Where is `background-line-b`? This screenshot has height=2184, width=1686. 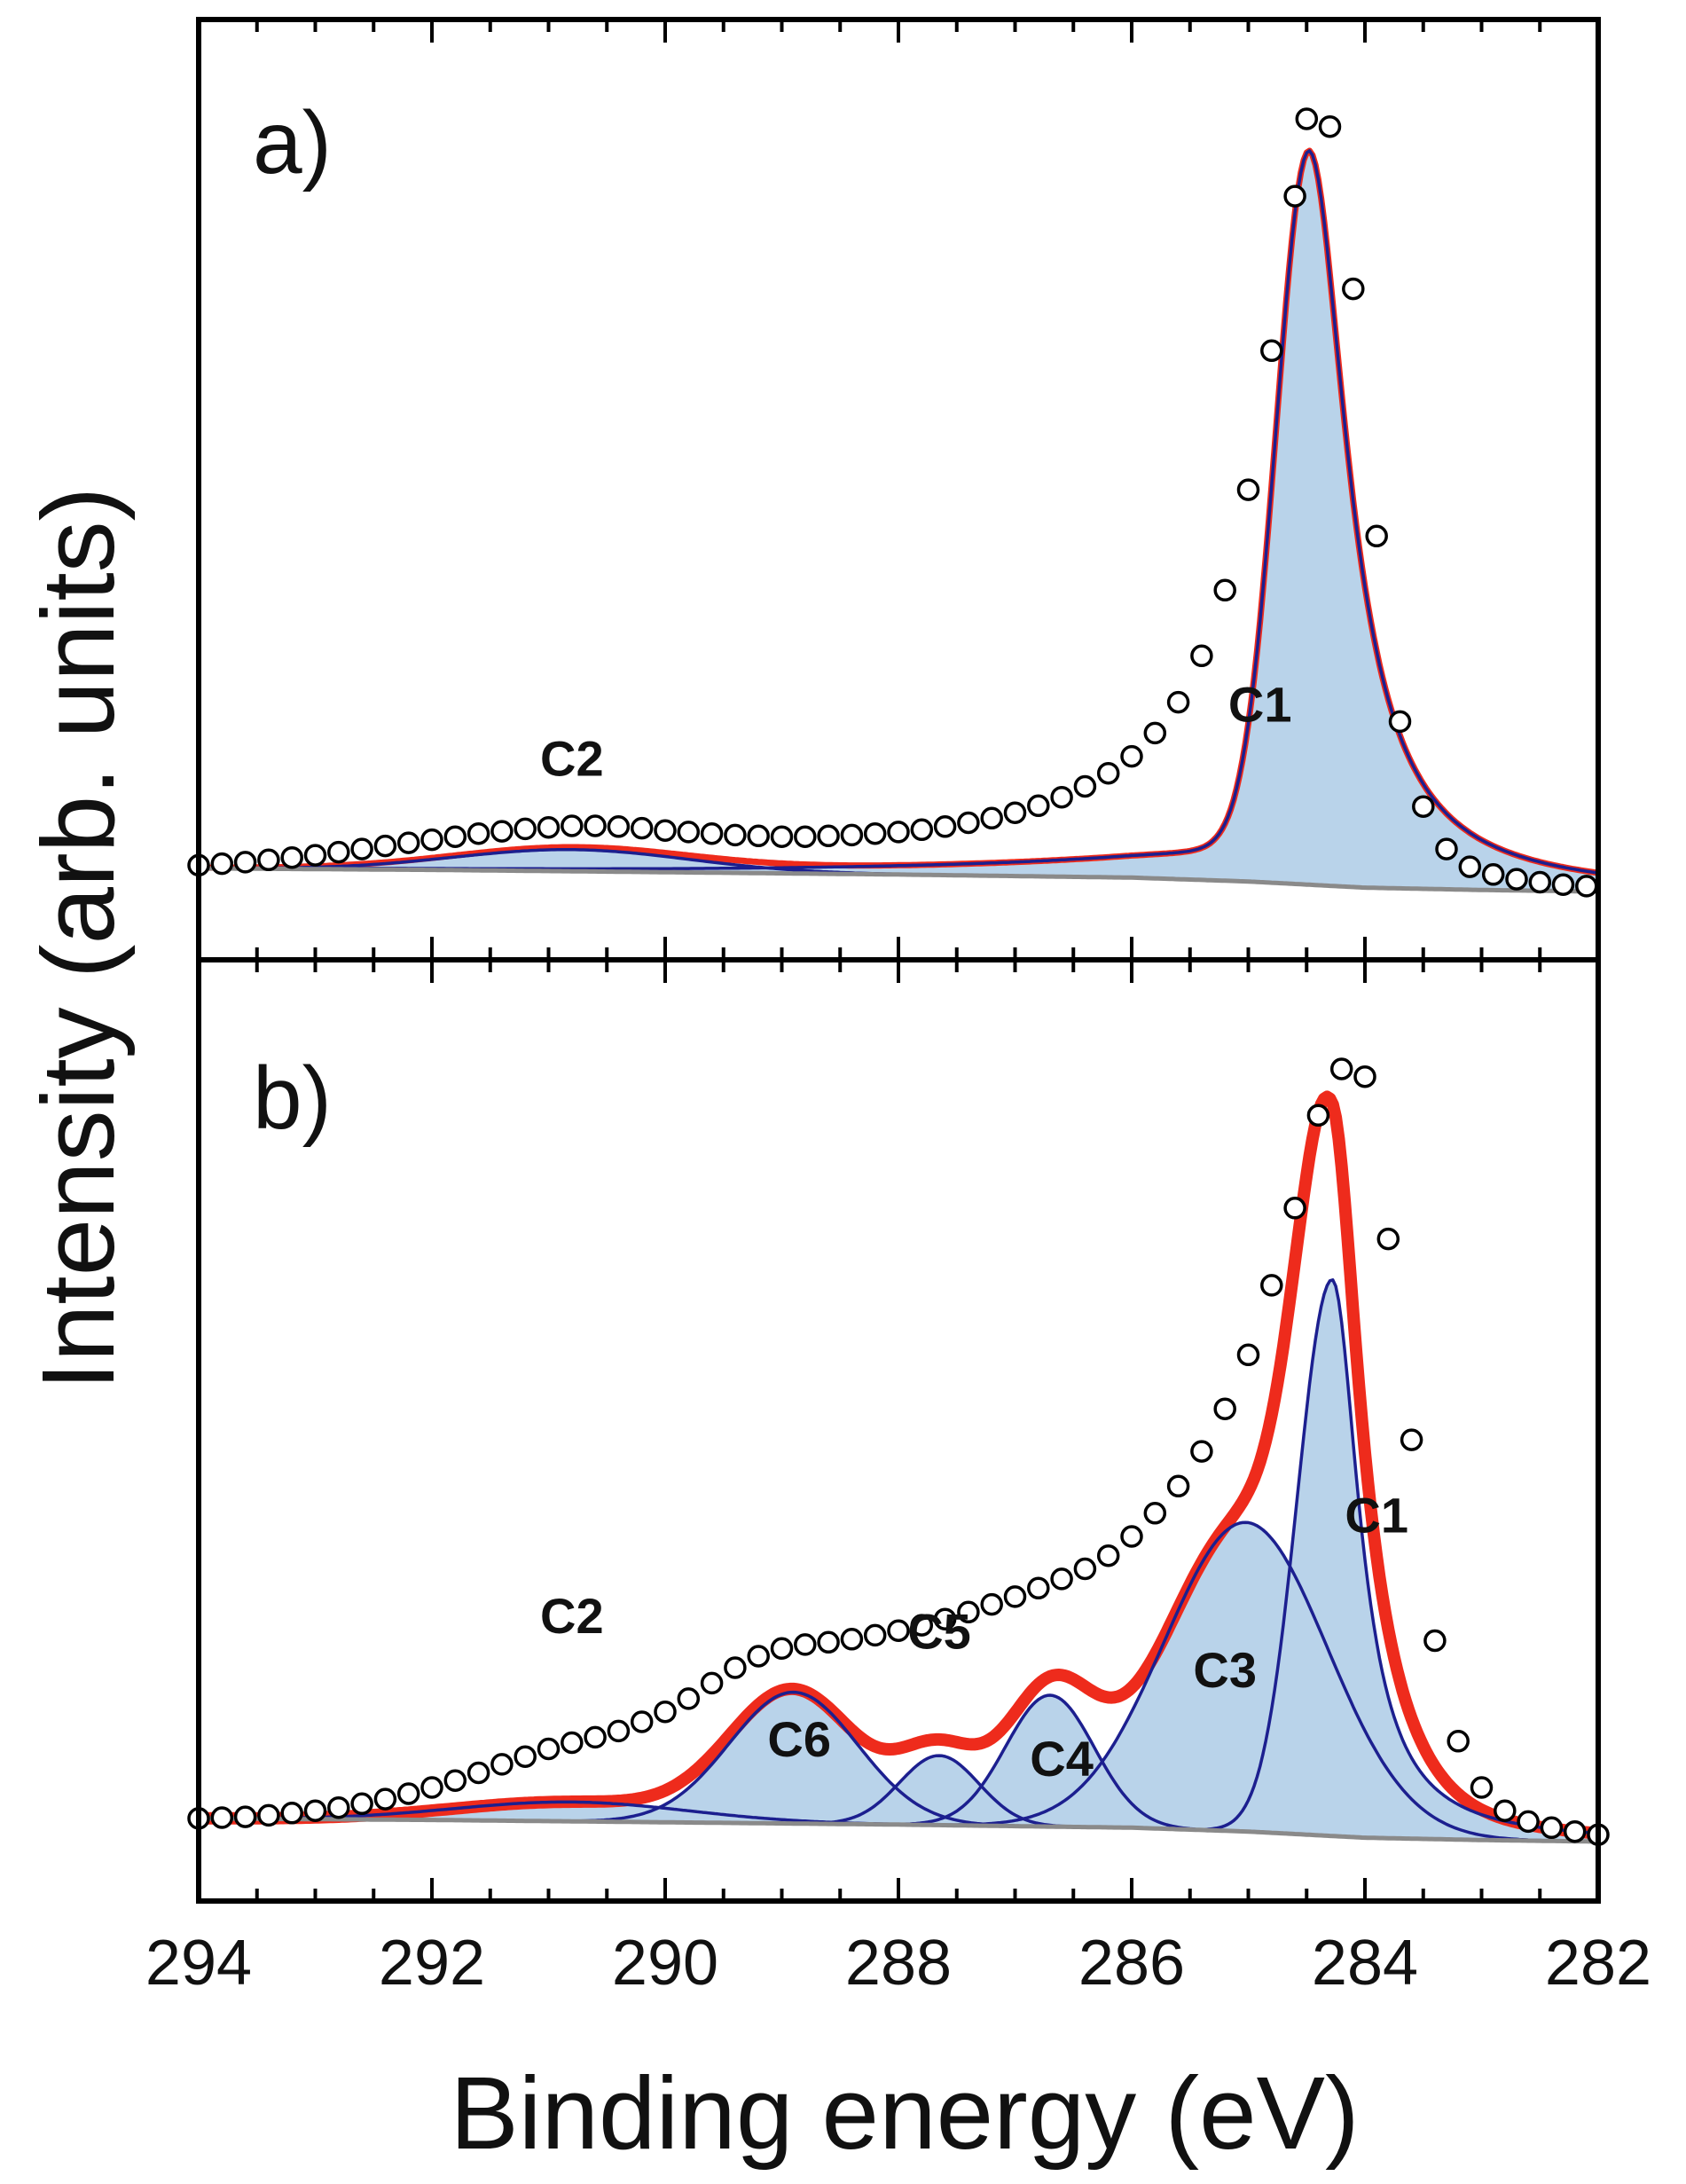 background-line-b is located at coordinates (898, 1830).